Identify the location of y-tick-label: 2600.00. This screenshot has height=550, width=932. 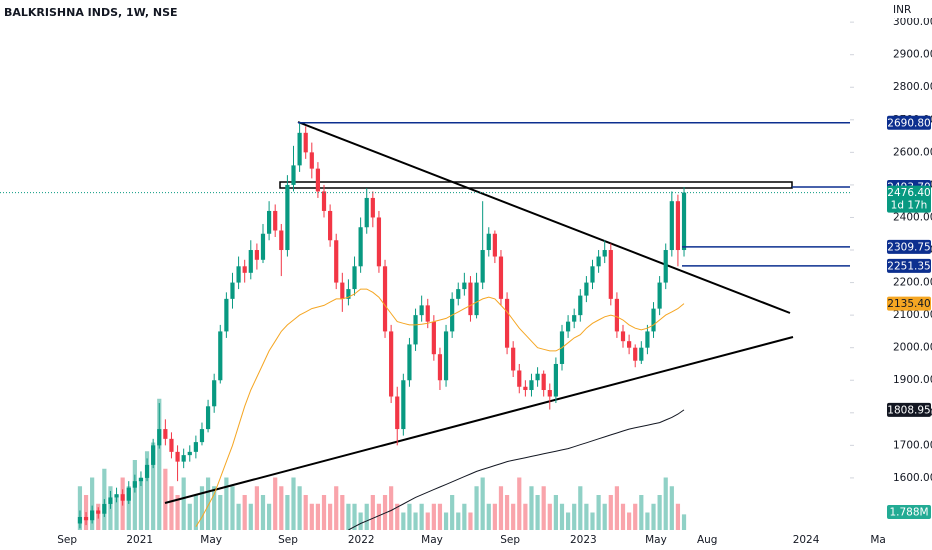
(912, 152).